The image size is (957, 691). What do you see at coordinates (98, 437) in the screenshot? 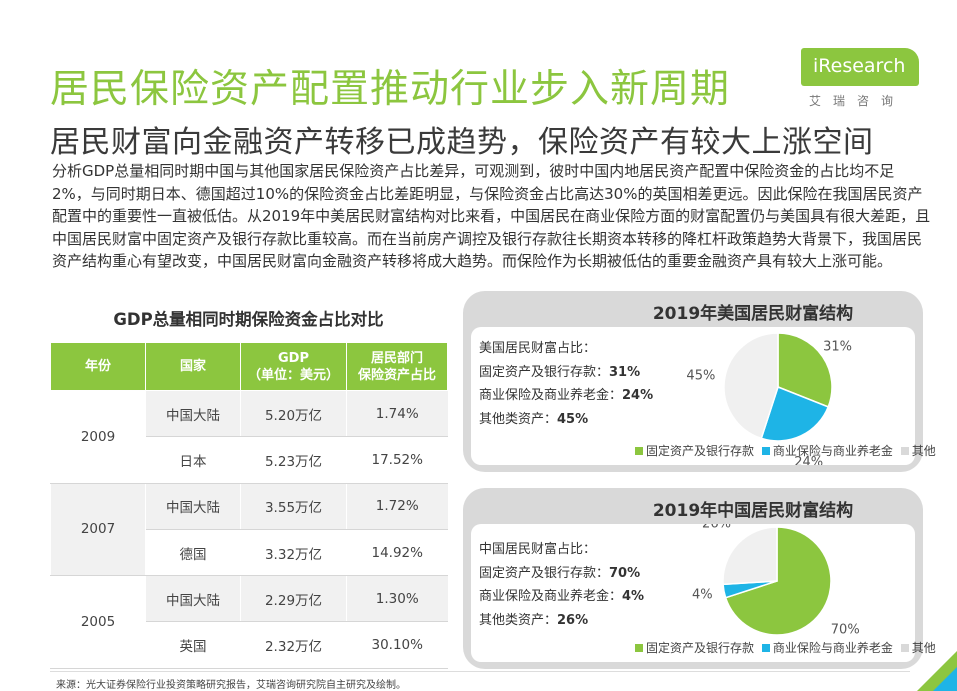
I see `year-cell: 2009` at bounding box center [98, 437].